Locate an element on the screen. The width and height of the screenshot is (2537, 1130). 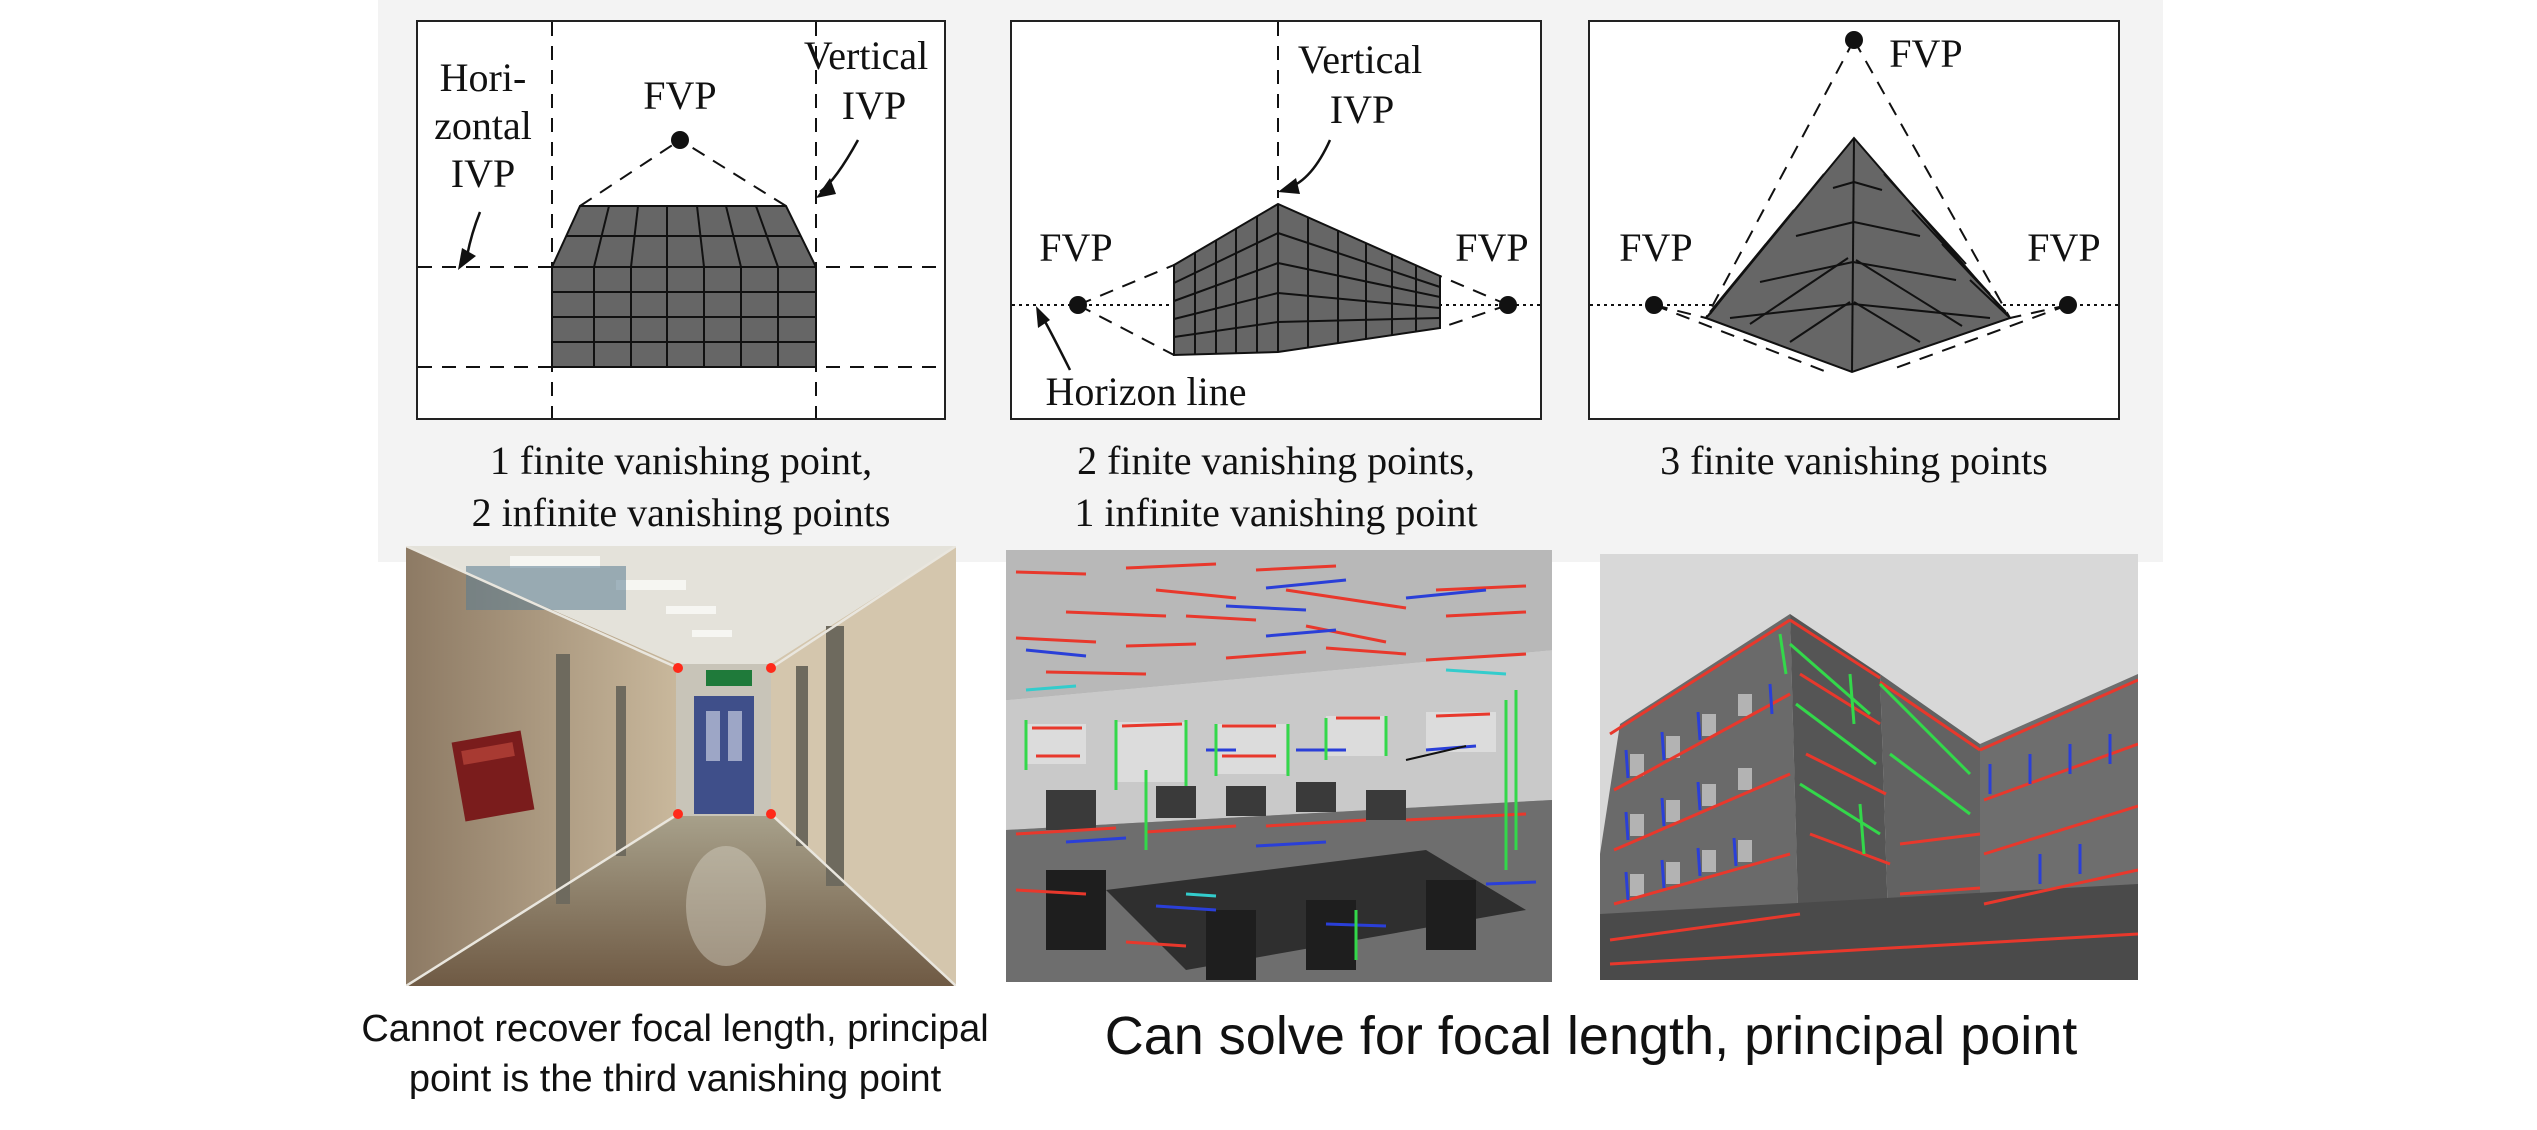
label-horizon-line: Horizon line is located at coordinates (1146, 391).